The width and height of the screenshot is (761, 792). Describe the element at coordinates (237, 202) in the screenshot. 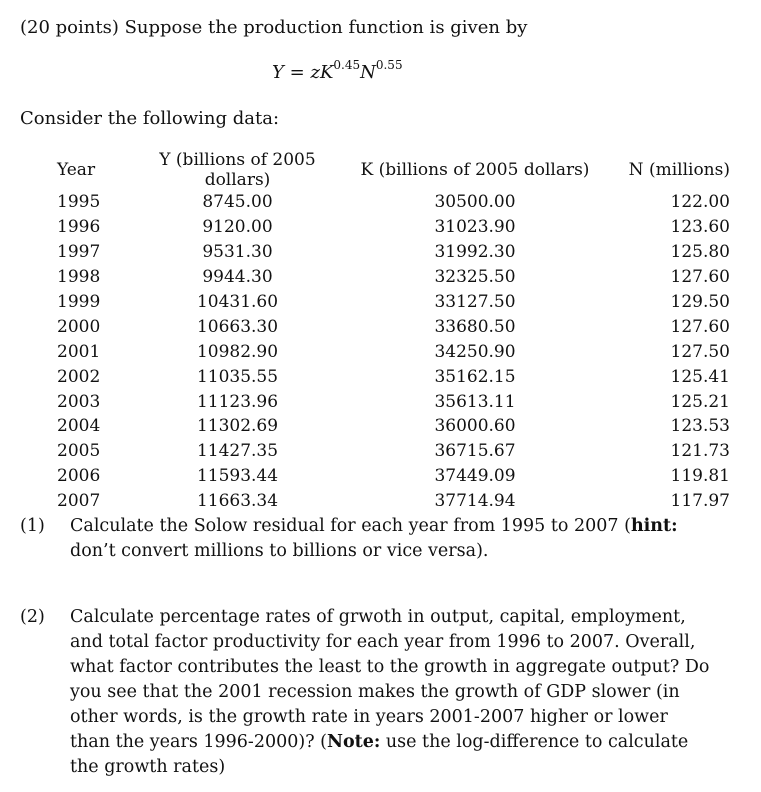

I see `cell-output: 8745.00` at that location.